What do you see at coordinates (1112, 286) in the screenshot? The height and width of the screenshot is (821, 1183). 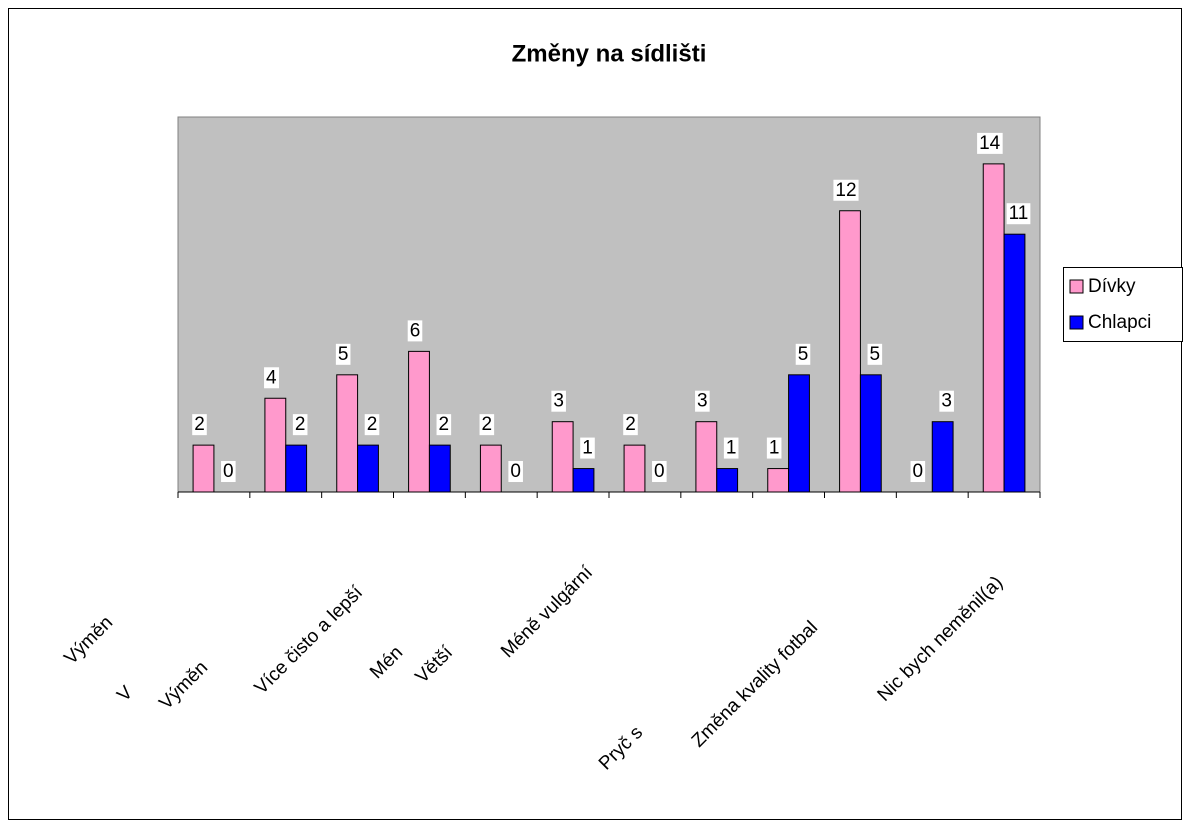 I see `legend-label: Dívky` at bounding box center [1112, 286].